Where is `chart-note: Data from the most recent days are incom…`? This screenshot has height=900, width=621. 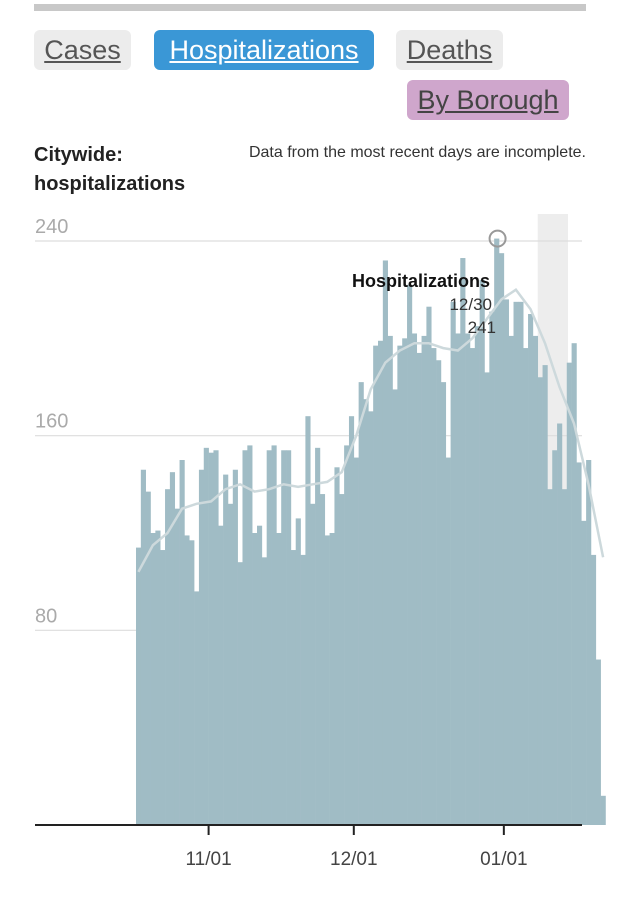 chart-note: Data from the most recent days are incom… is located at coordinates (417, 152).